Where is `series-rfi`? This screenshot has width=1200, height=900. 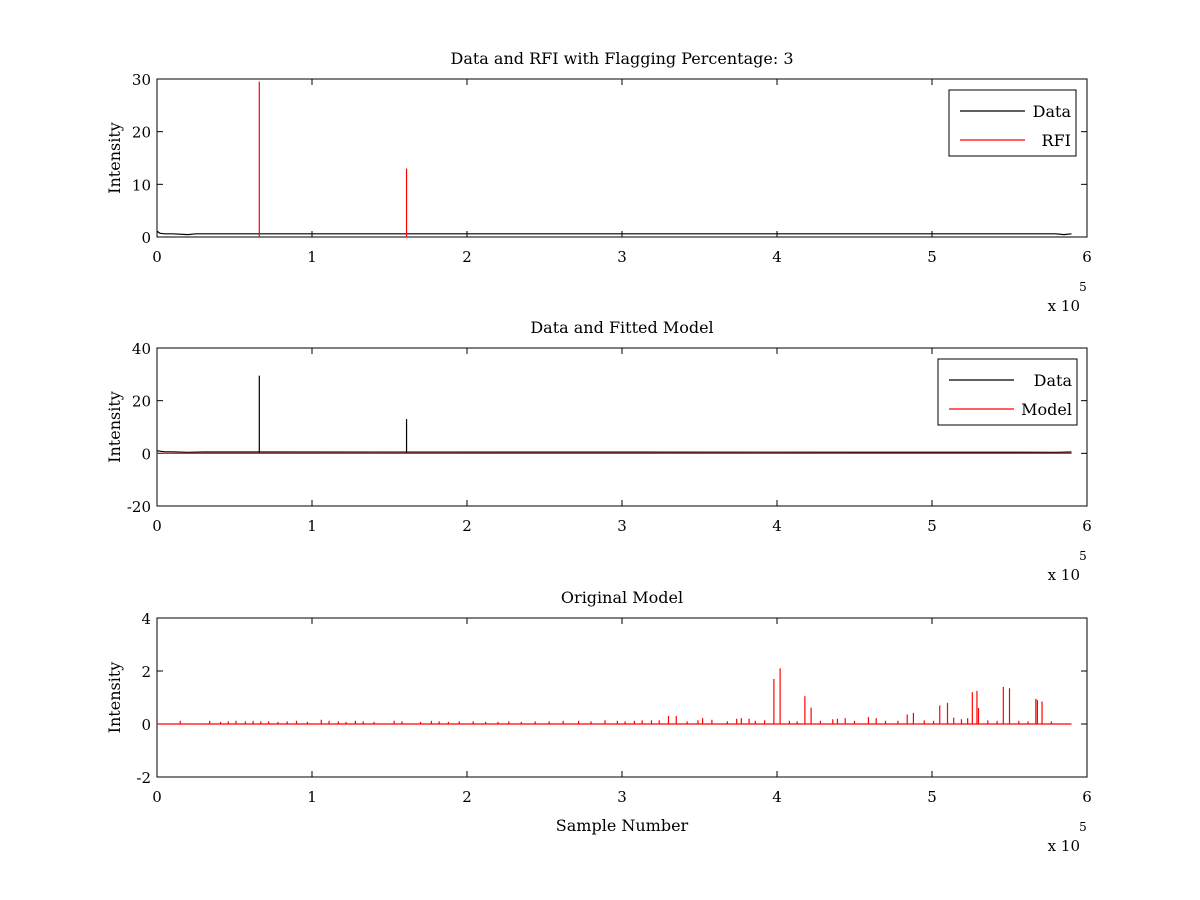
series-rfi is located at coordinates (333, 159).